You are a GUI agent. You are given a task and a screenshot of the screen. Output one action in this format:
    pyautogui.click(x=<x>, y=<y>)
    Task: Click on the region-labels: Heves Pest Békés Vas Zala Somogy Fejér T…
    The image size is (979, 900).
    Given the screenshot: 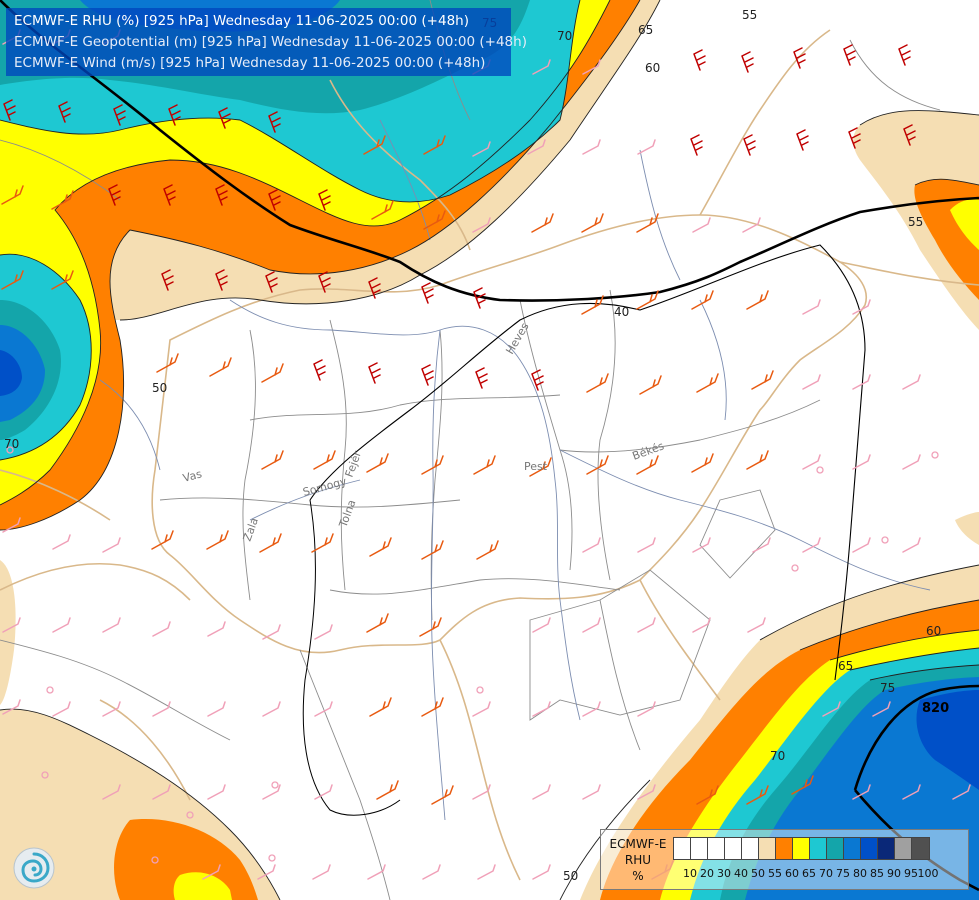 What is the action you would take?
    pyautogui.click(x=423, y=431)
    